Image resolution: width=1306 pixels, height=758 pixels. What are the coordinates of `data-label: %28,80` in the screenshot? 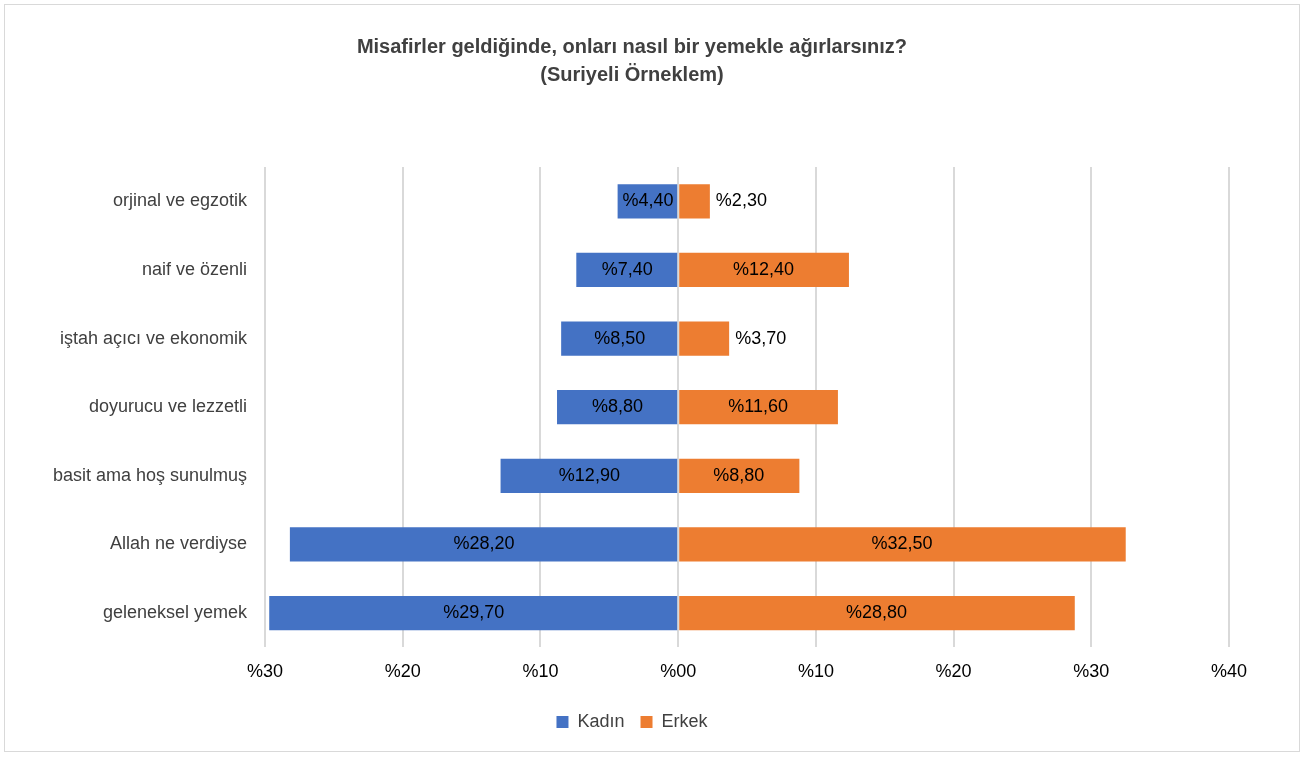 It's located at (876, 612).